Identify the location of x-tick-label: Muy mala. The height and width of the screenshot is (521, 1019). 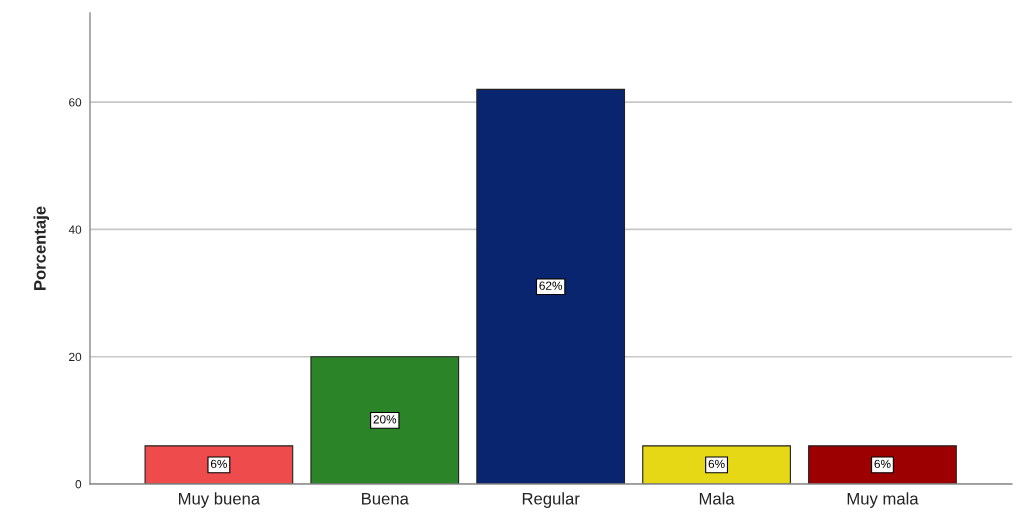
(883, 500).